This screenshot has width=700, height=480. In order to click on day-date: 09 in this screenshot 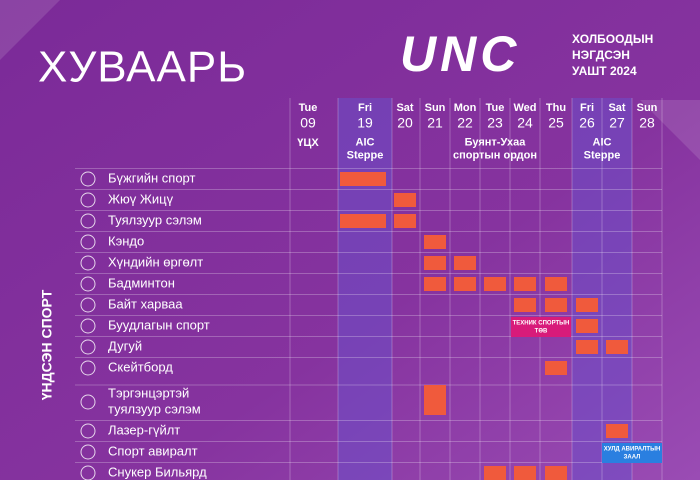, I will do `click(308, 123)`.